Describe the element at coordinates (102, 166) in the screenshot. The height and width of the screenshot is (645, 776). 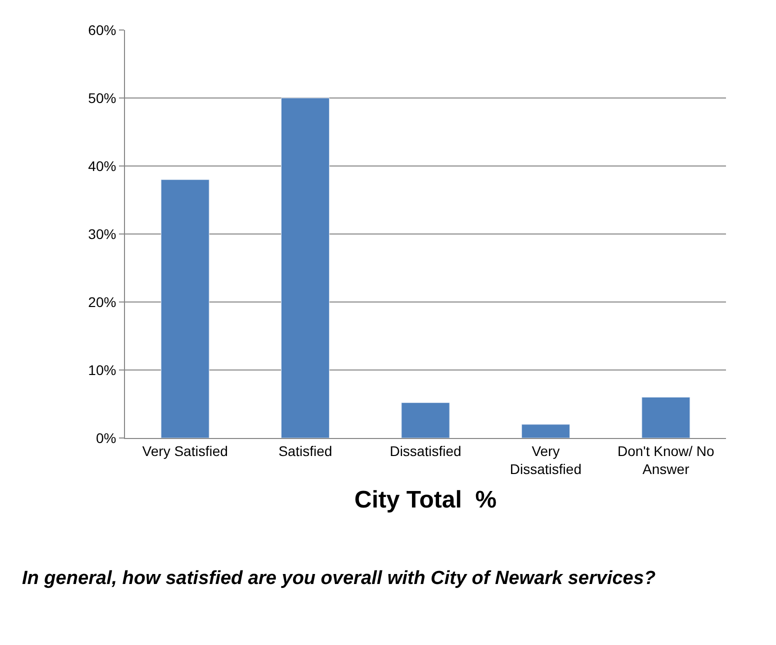
I see `y-tick-label: 40%` at that location.